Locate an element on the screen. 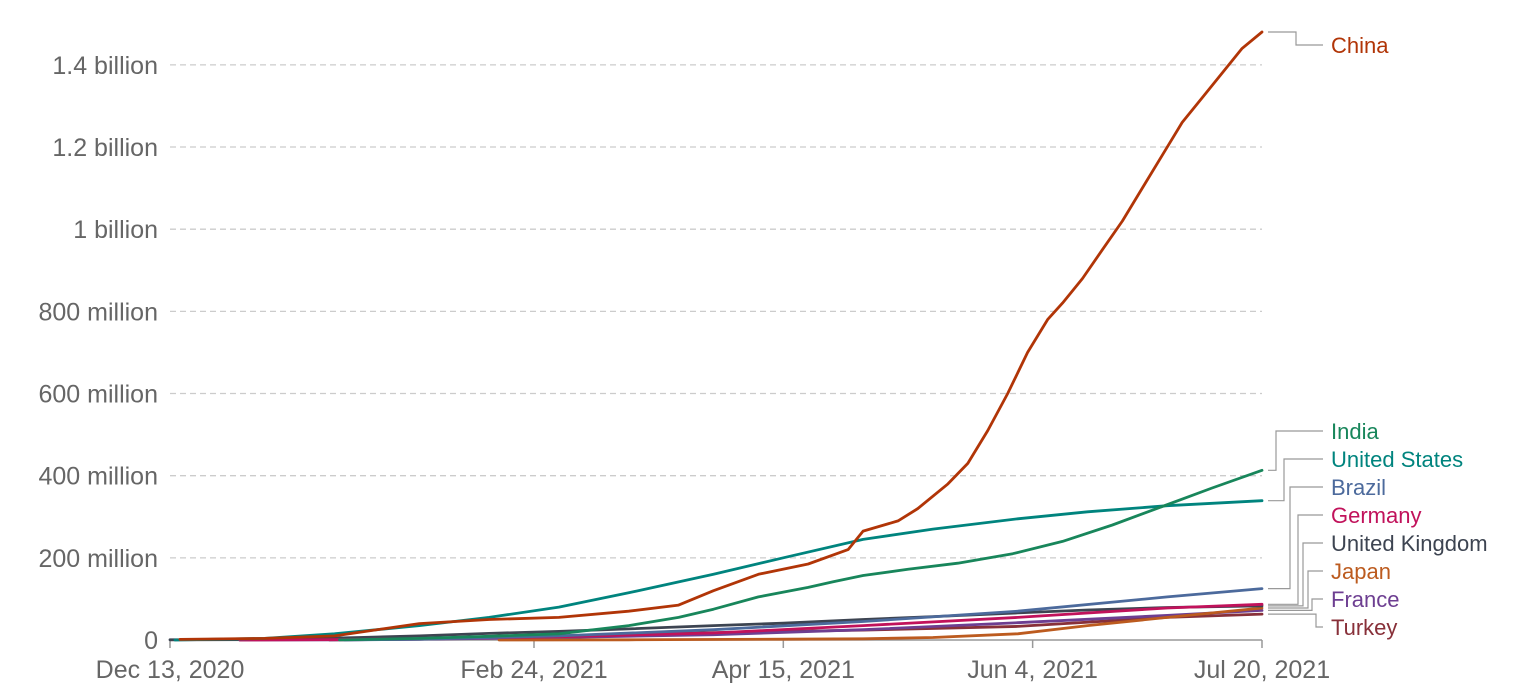  legend-connector-brazil is located at coordinates (1295, 538).